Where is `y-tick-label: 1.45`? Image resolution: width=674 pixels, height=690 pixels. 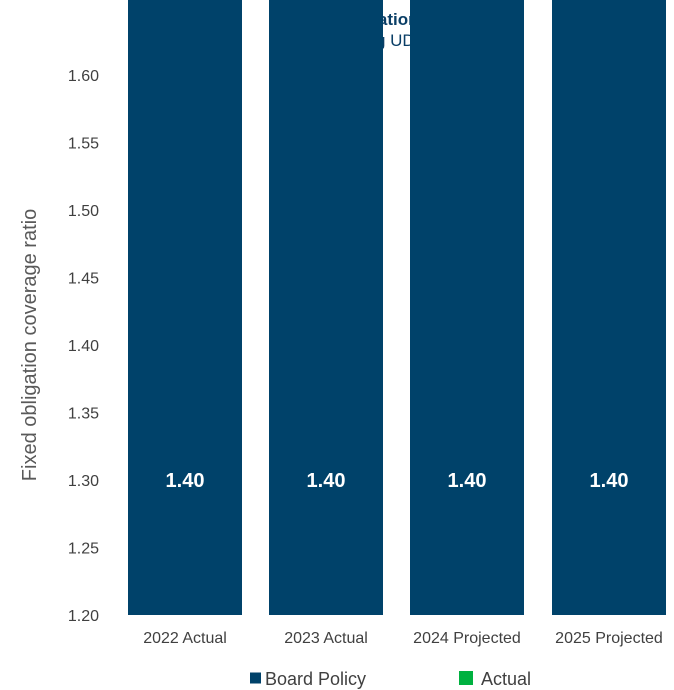
y-tick-label: 1.45 is located at coordinates (83, 279).